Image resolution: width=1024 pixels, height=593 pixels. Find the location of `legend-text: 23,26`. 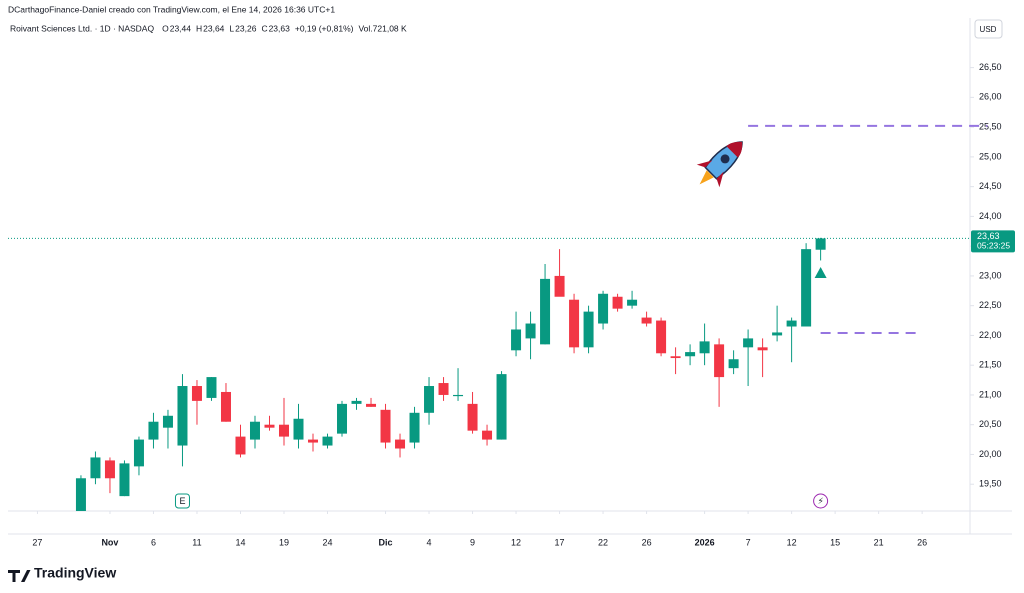

legend-text: 23,26 is located at coordinates (246, 28).